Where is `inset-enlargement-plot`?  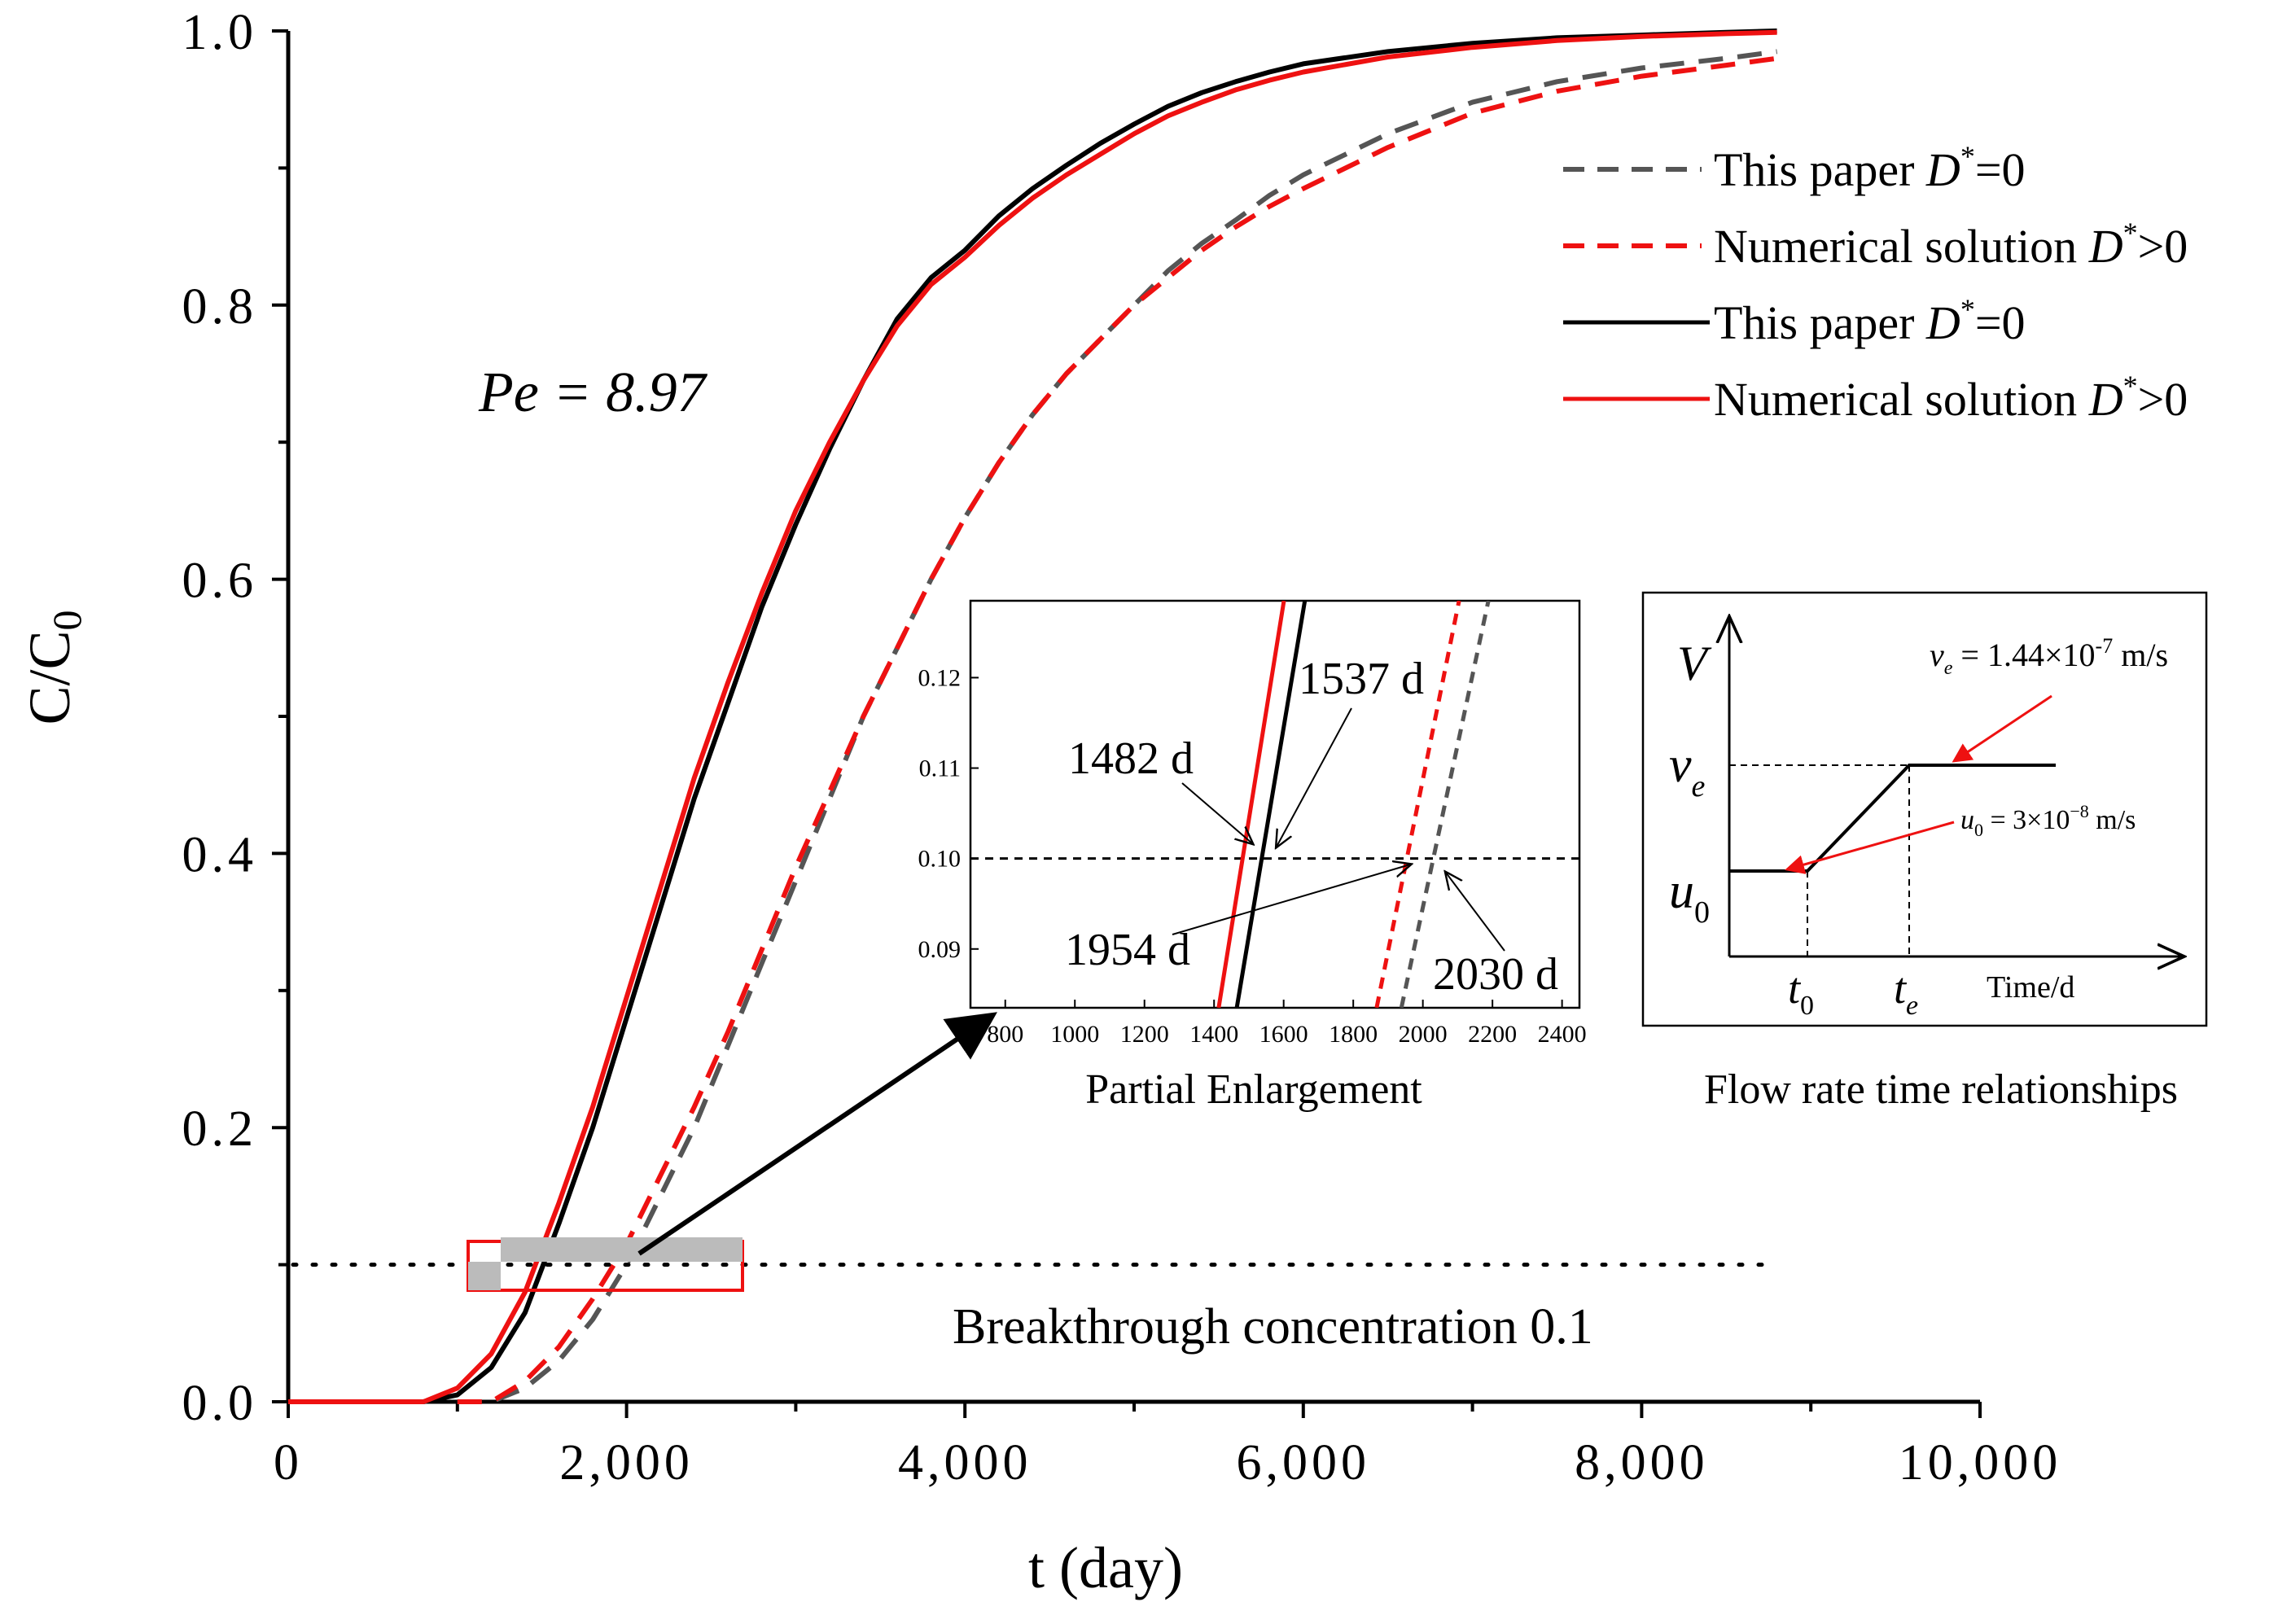
inset-enlargement-plot is located at coordinates (1274, 804).